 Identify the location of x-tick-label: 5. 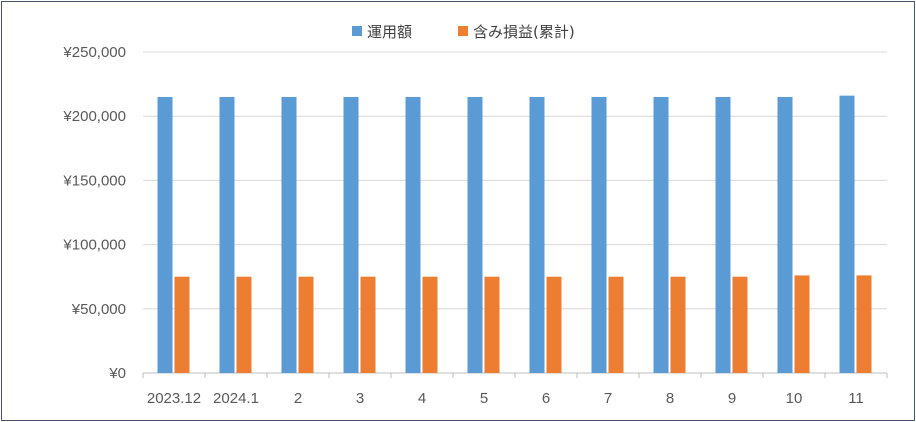
(484, 398).